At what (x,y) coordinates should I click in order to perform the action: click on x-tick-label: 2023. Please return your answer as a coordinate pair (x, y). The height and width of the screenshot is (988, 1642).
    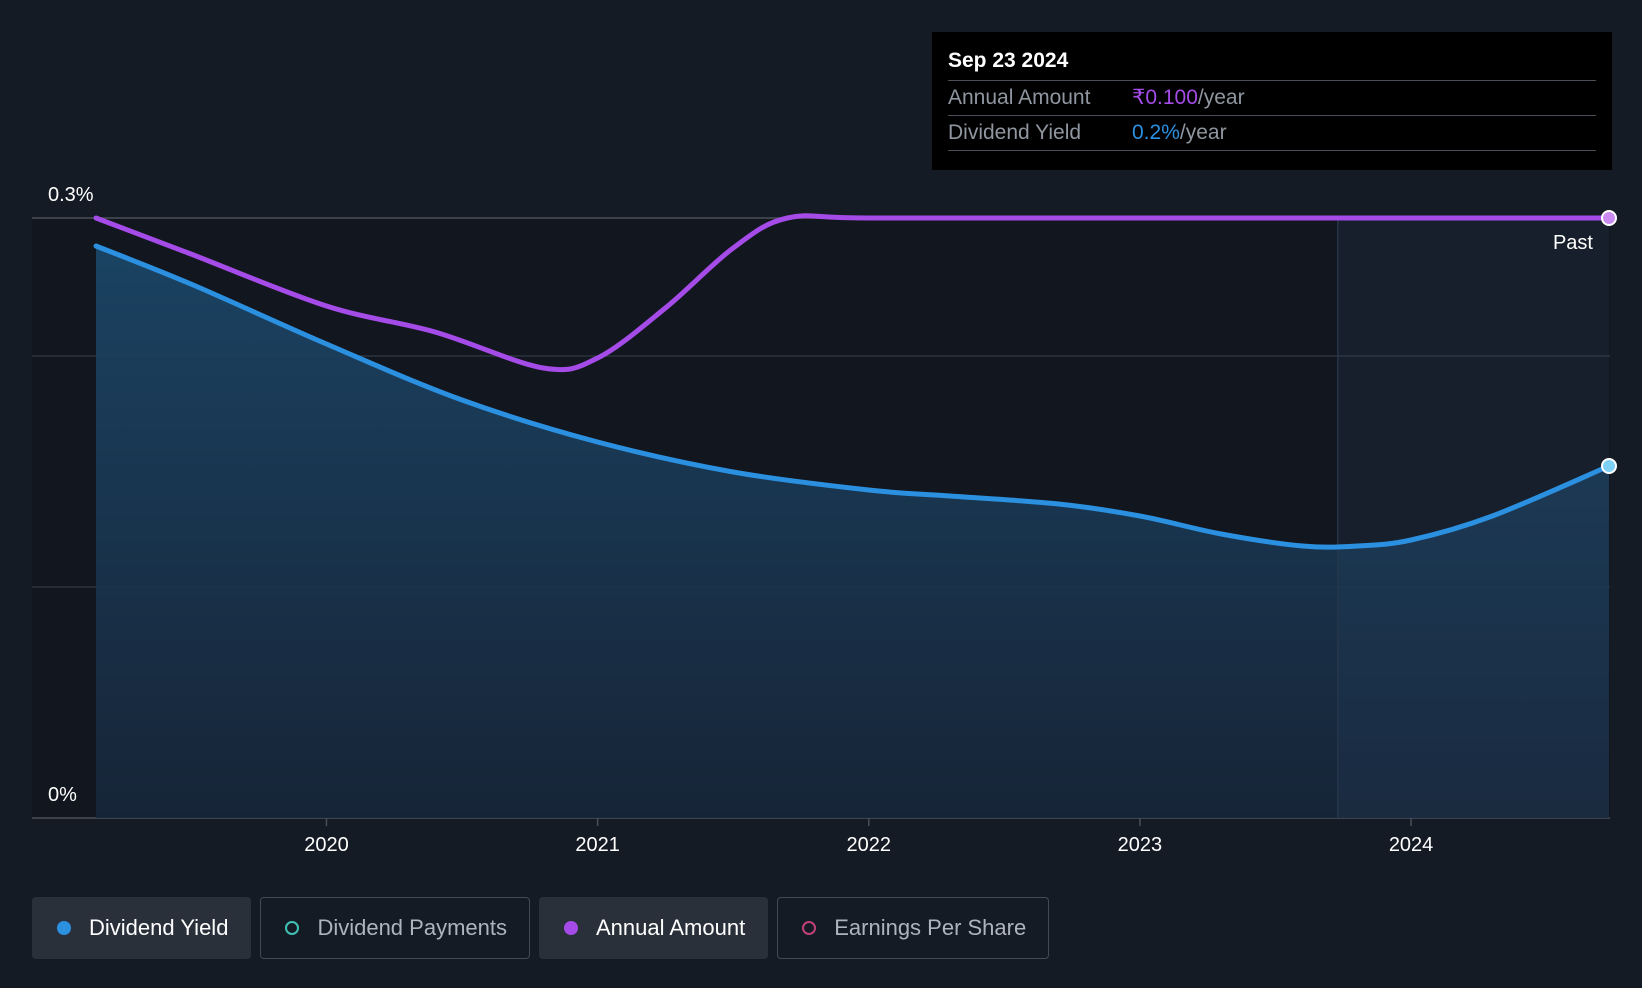
    Looking at the image, I should click on (1140, 845).